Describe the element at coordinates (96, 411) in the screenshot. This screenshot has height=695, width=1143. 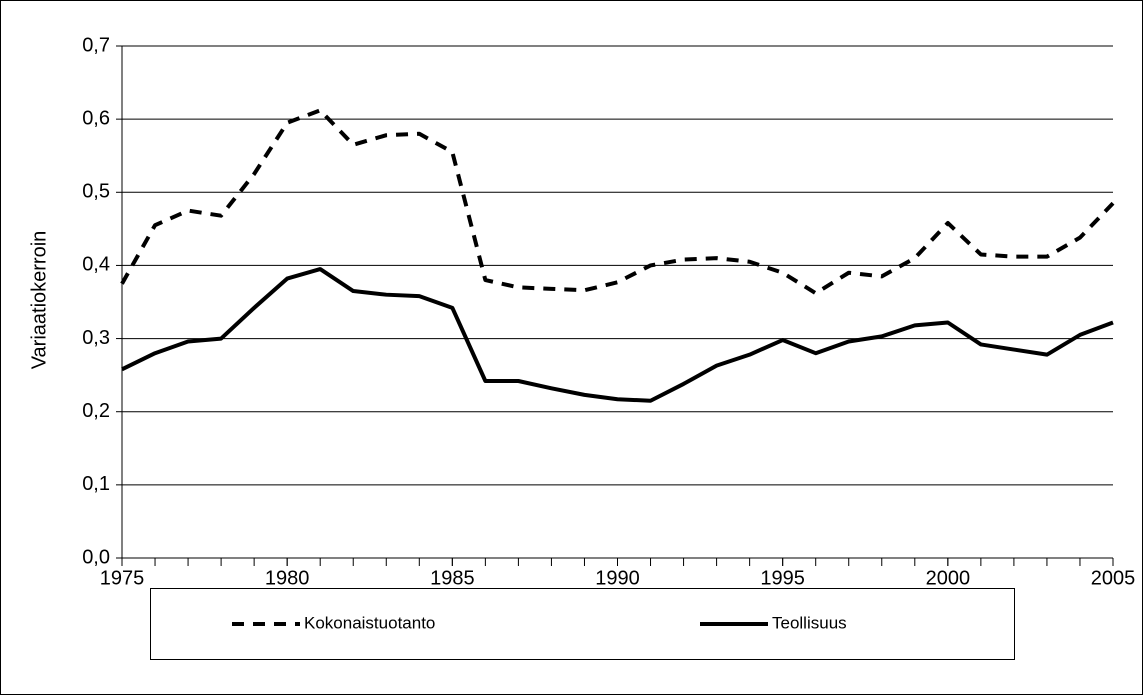
I see `y-tick-label: 0,2` at that location.